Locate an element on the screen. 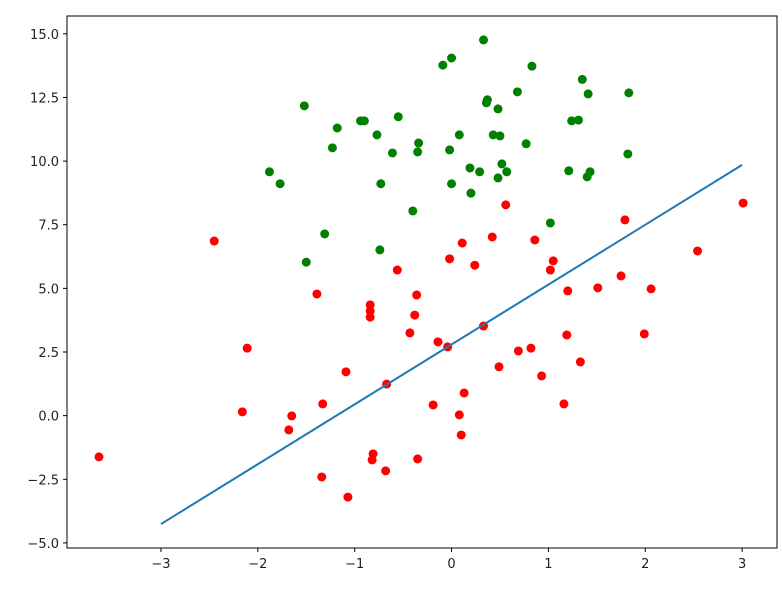 This screenshot has height=589, width=782. x-tick-label: −2 is located at coordinates (257, 564).